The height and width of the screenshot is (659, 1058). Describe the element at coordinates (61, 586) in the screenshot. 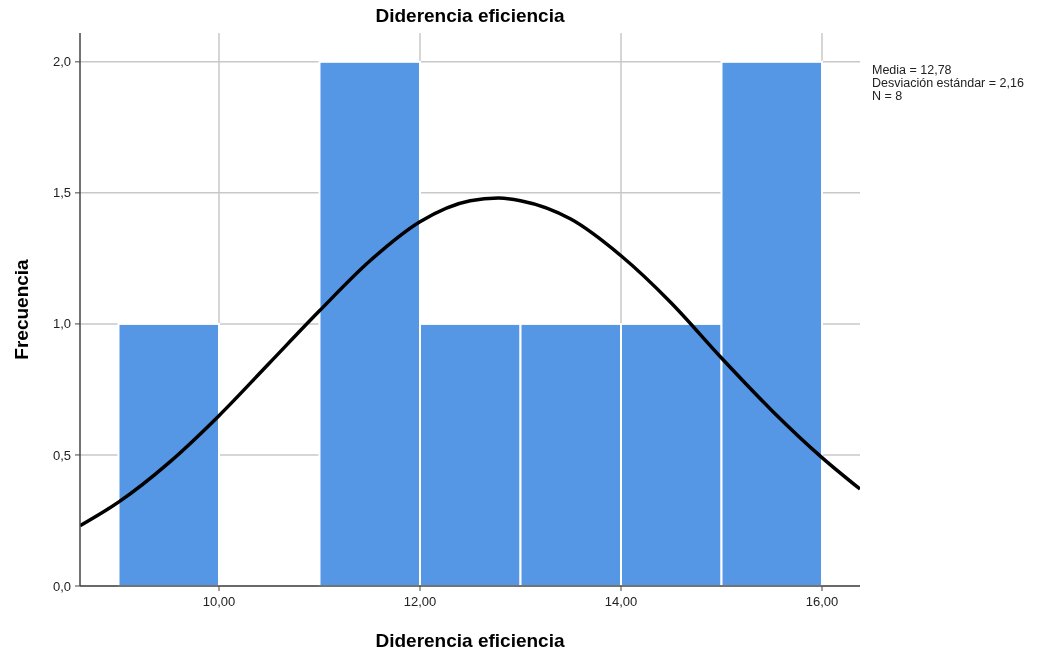

I see `y-tick-label: 0,0` at that location.